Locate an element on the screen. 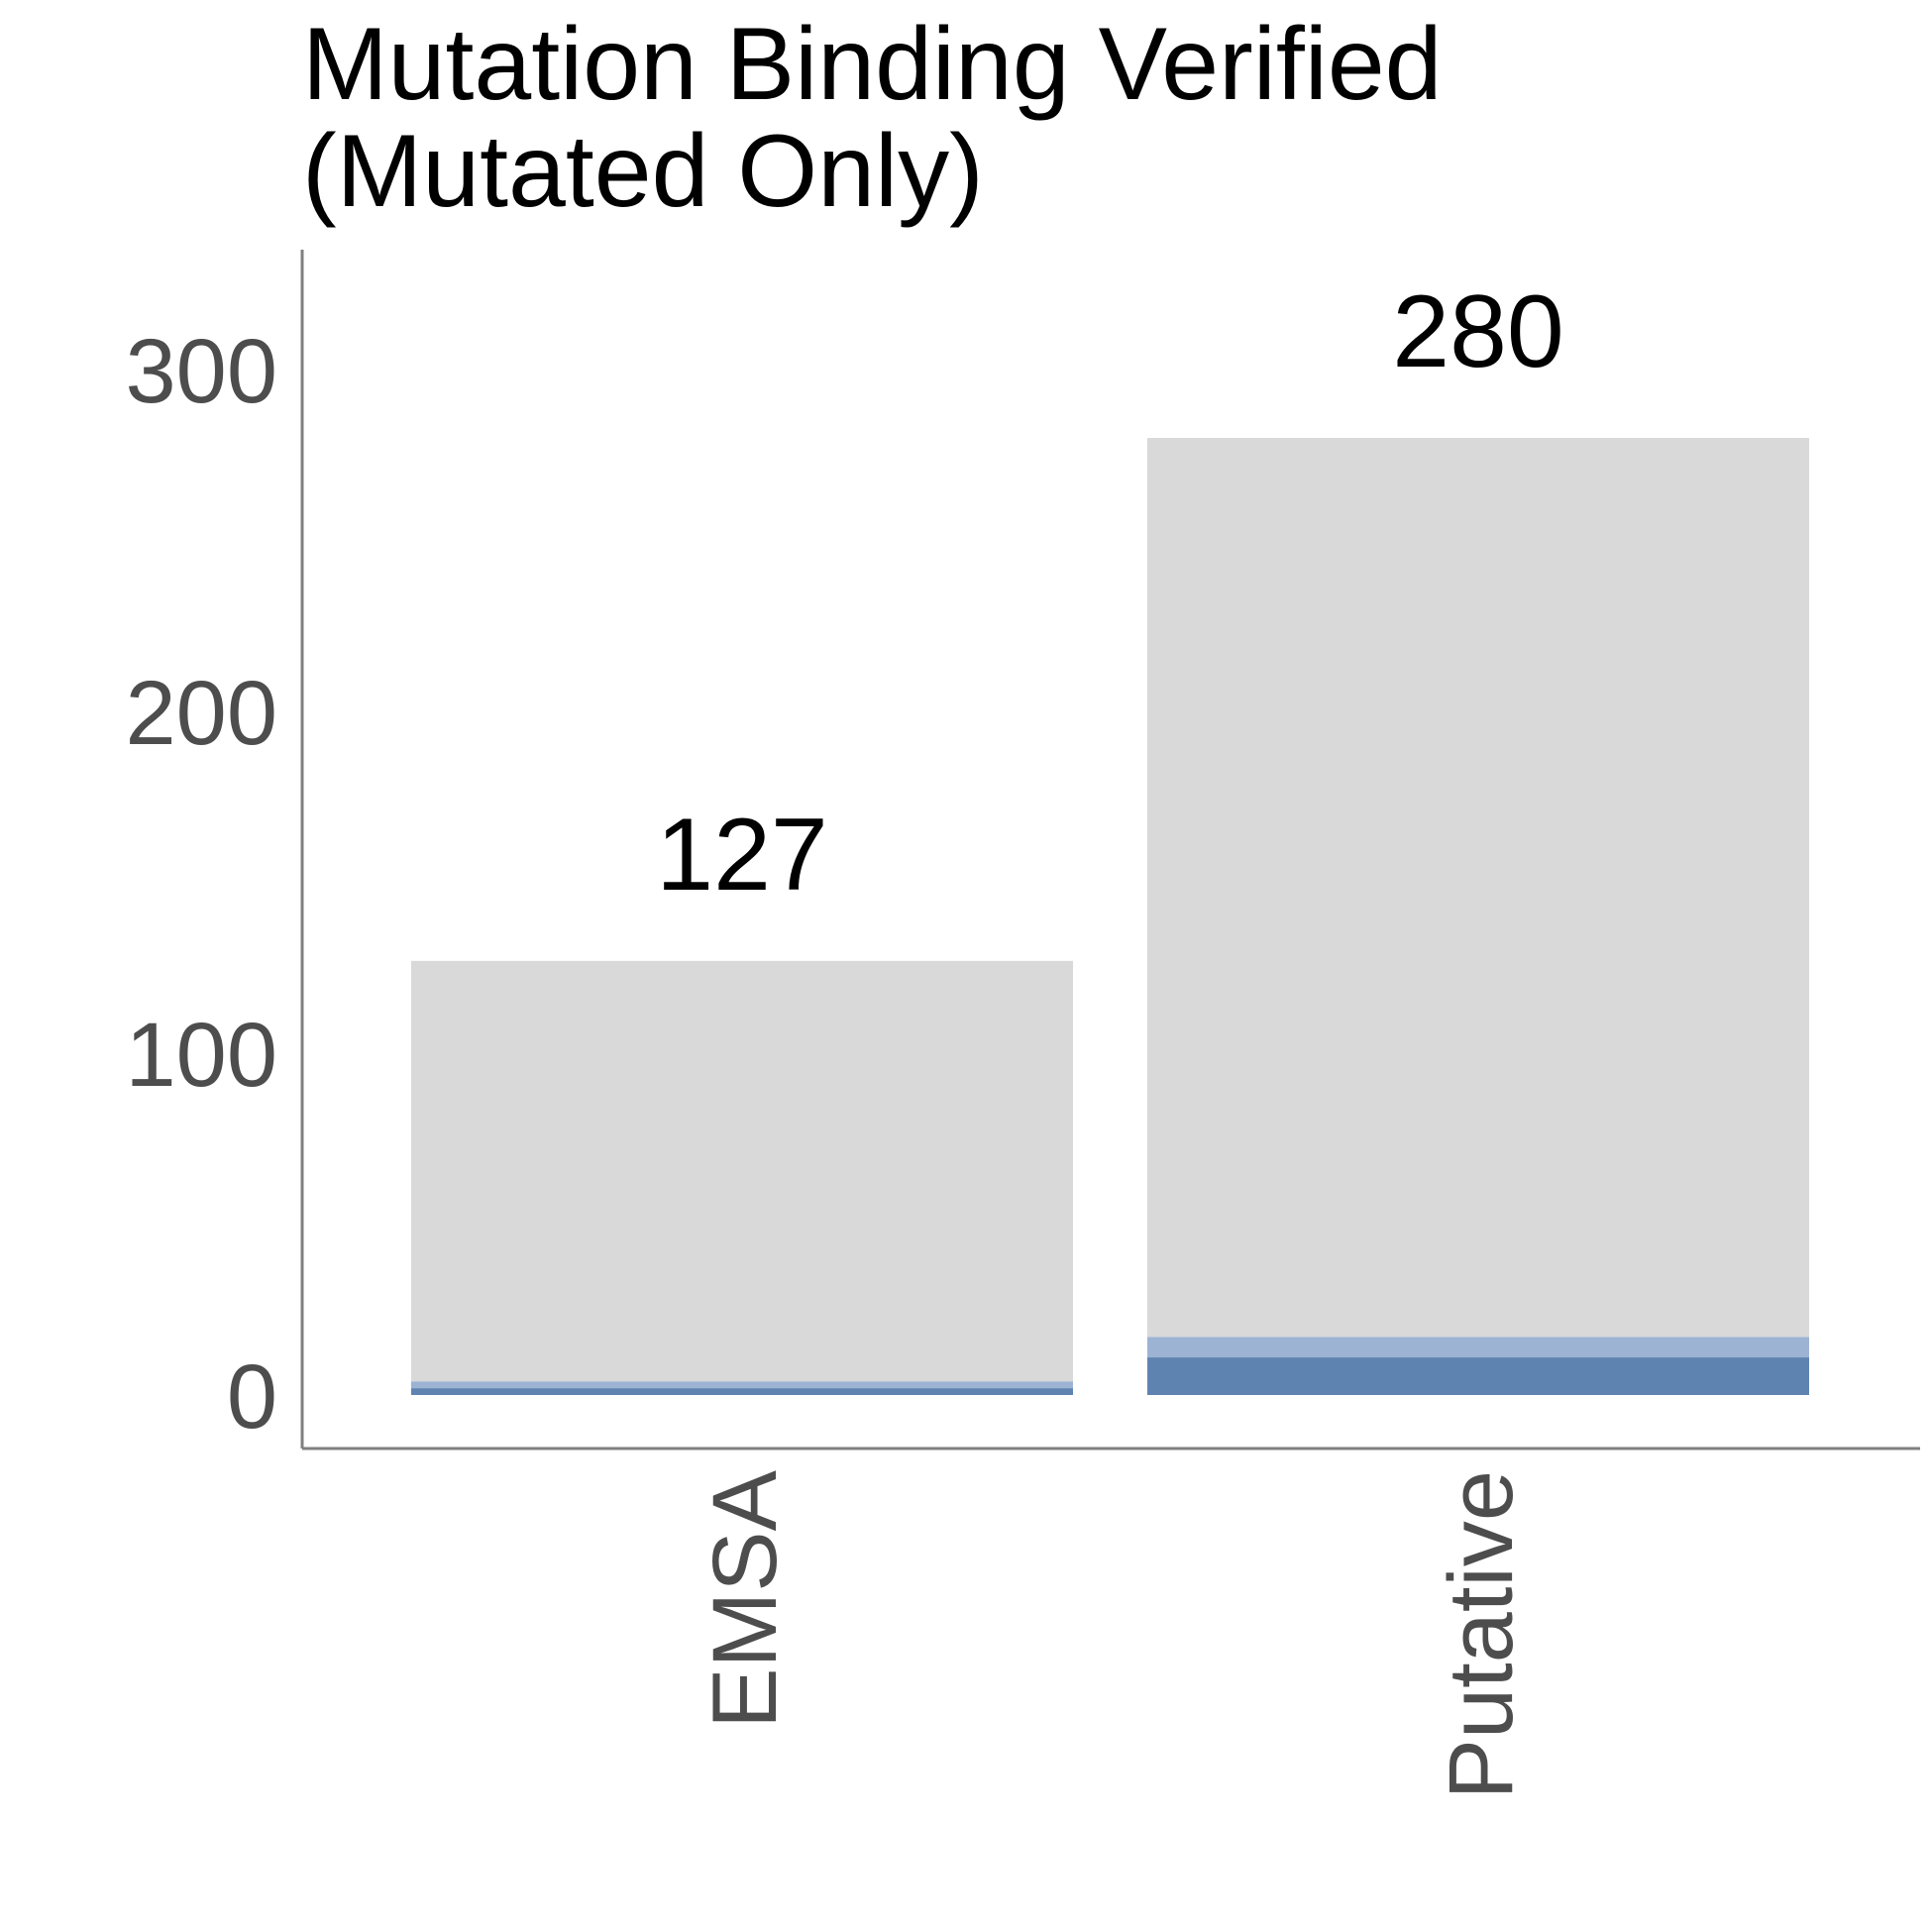 Image resolution: width=1932 pixels, height=1932 pixels. x-tick-label-putative: Putative is located at coordinates (1482, 1634).